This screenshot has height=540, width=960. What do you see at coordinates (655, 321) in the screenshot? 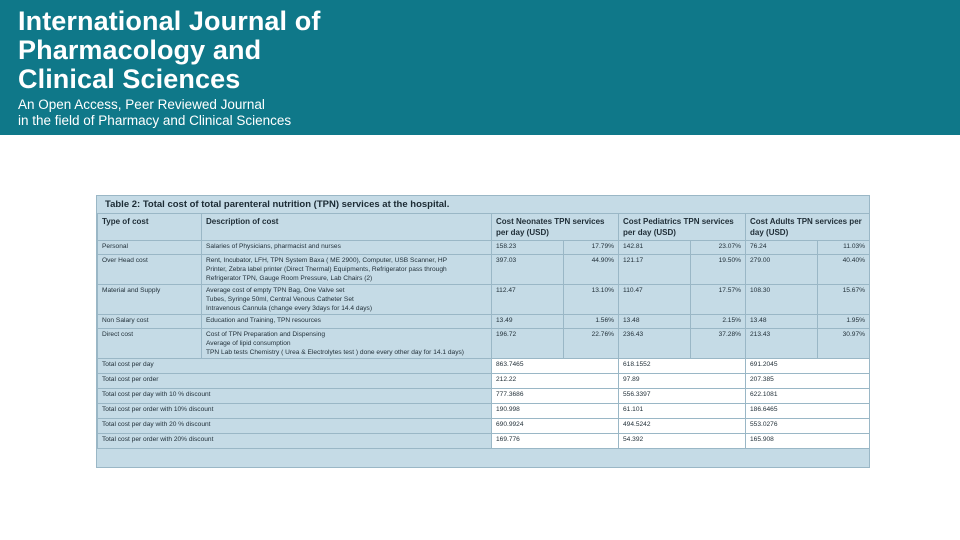
I see `pediatrics-value: 13.48` at bounding box center [655, 321].